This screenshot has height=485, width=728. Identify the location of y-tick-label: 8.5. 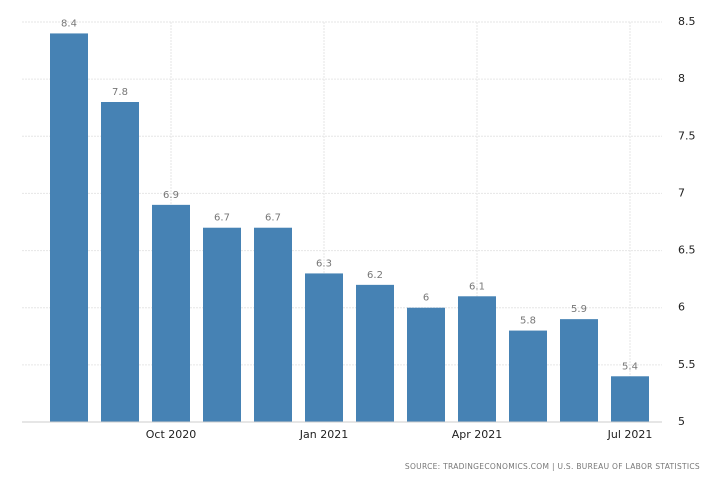
(687, 21).